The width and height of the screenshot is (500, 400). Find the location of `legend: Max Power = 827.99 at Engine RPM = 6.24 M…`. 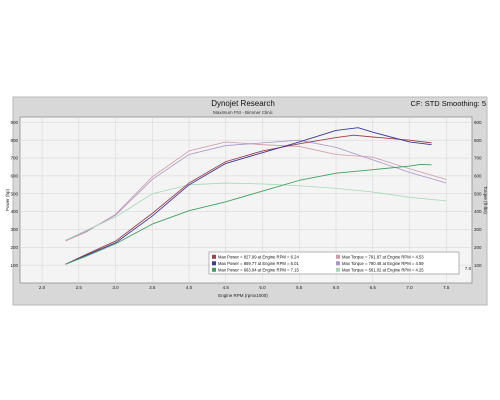

legend: Max Power = 827.99 at Engine RPM = 6.24 M… is located at coordinates (334, 263).